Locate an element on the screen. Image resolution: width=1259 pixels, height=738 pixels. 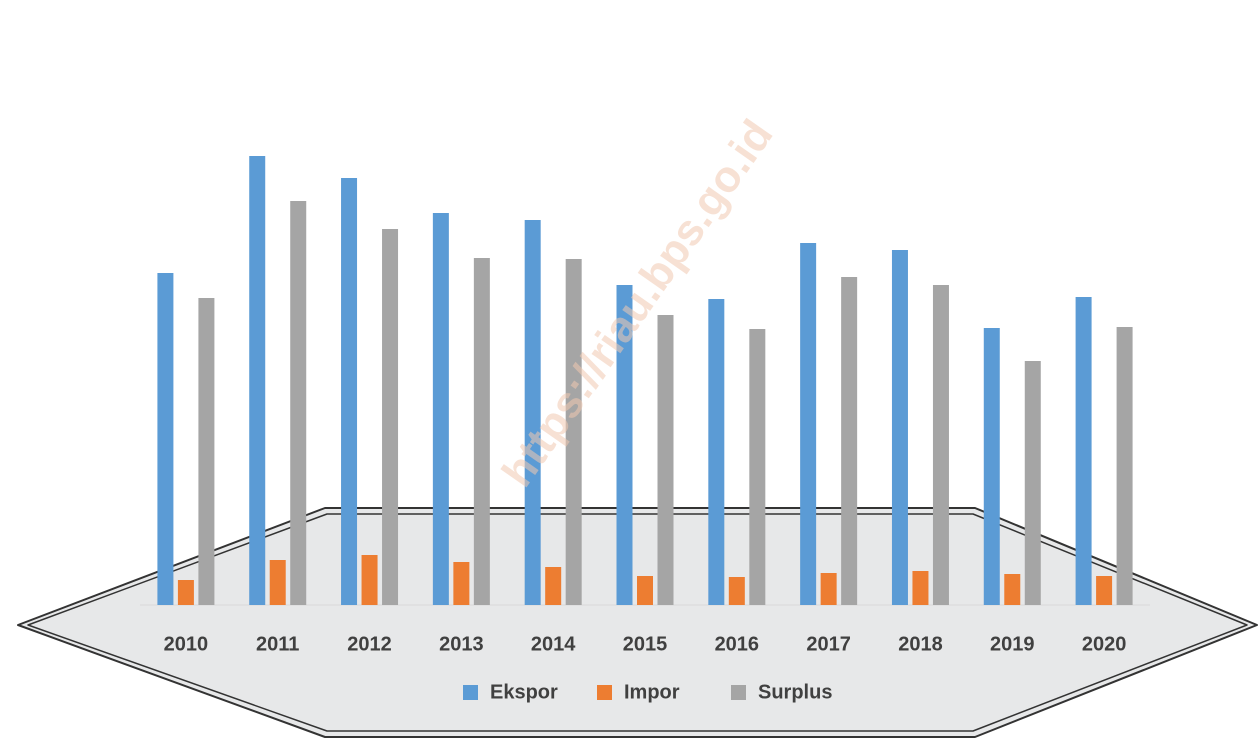
x-tick-label: 2012 is located at coordinates (369, 644).